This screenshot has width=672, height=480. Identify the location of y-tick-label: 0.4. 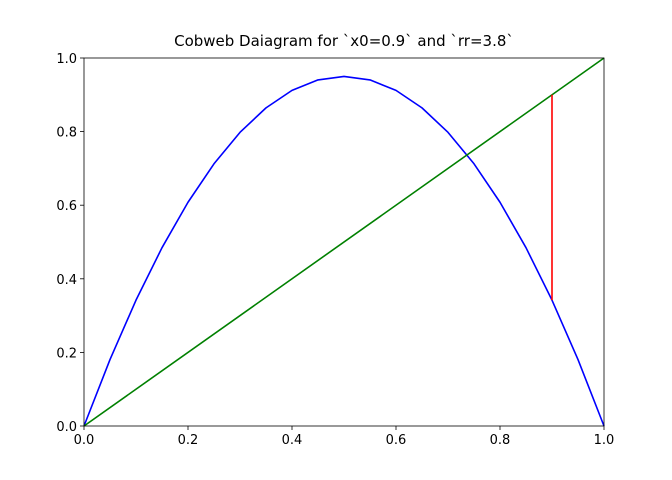
(66, 280).